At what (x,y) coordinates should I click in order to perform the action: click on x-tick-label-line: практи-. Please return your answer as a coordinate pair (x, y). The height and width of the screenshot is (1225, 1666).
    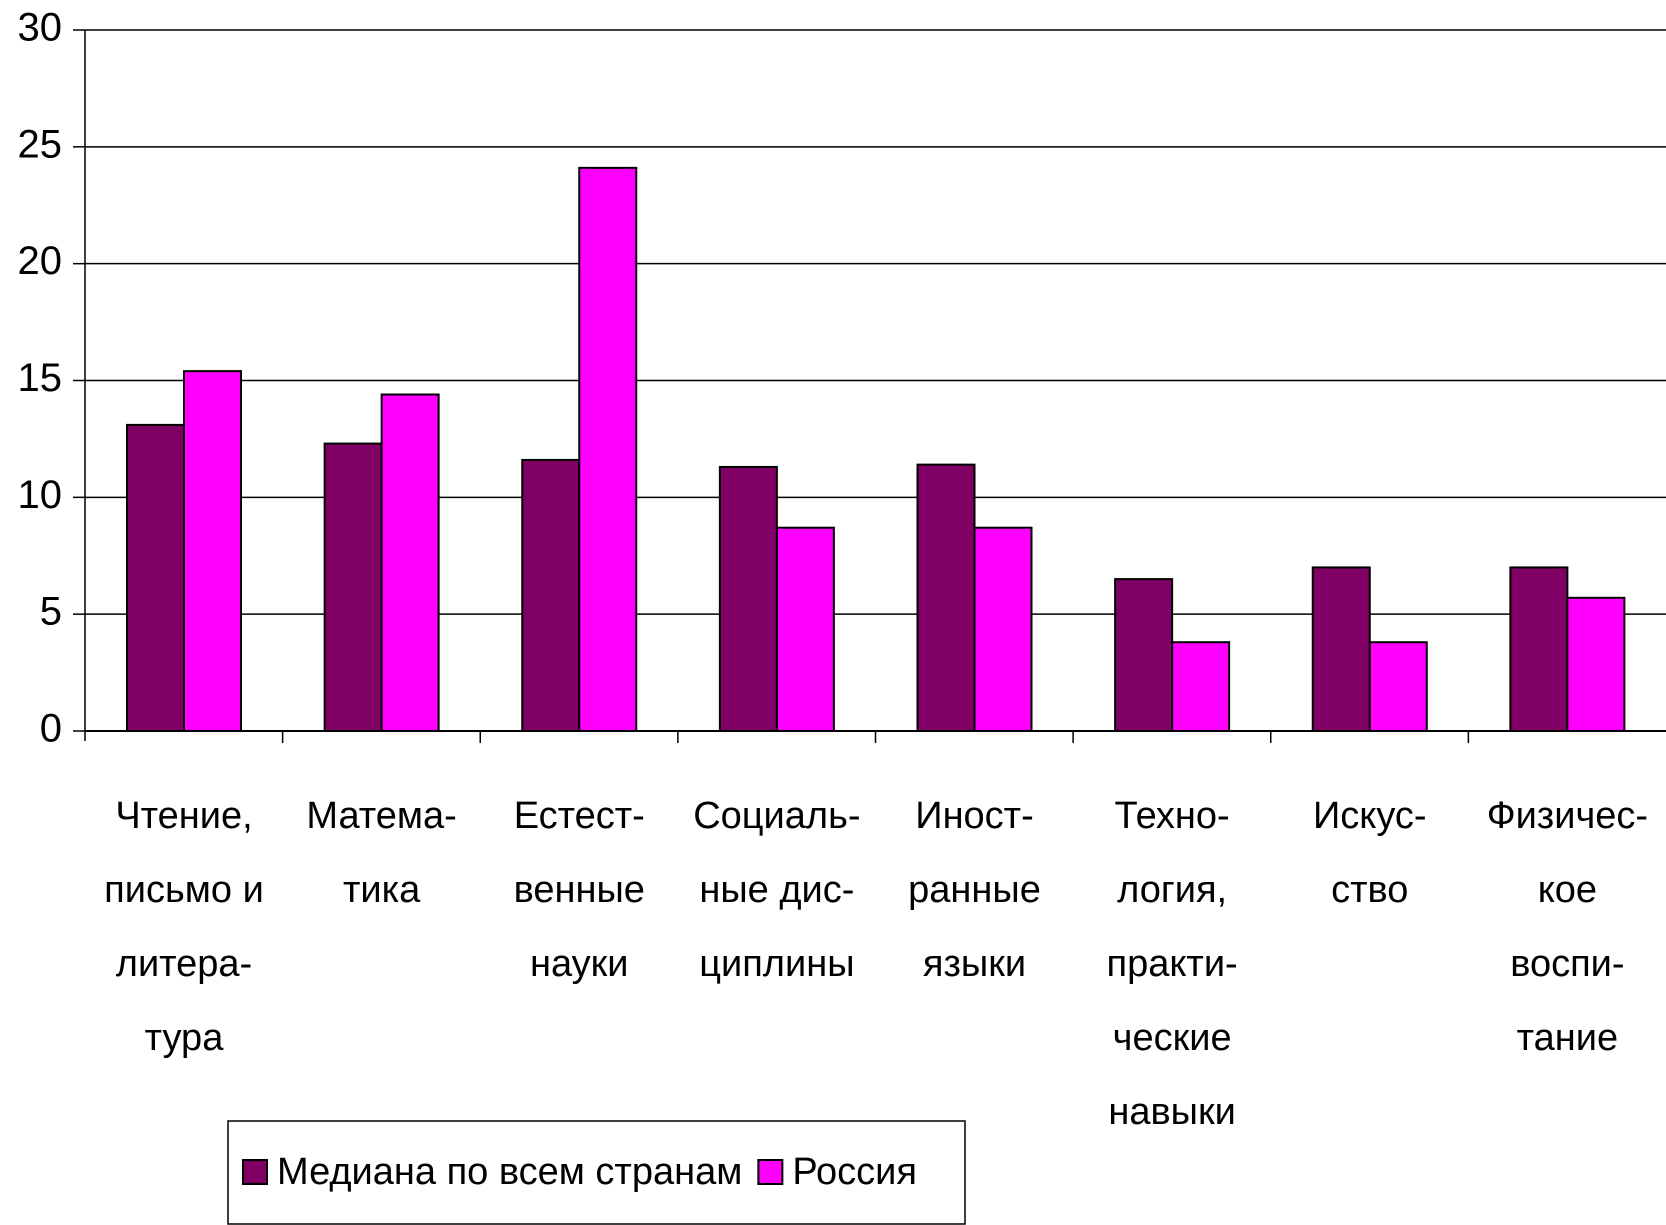
    Looking at the image, I should click on (1172, 964).